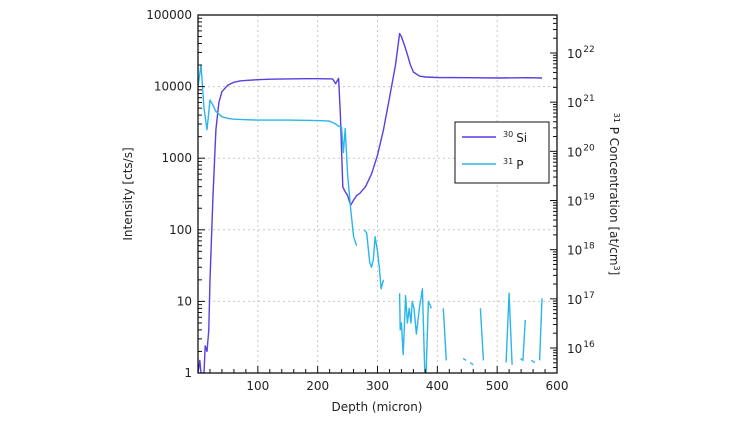  I want to click on legend-box, so click(502, 152).